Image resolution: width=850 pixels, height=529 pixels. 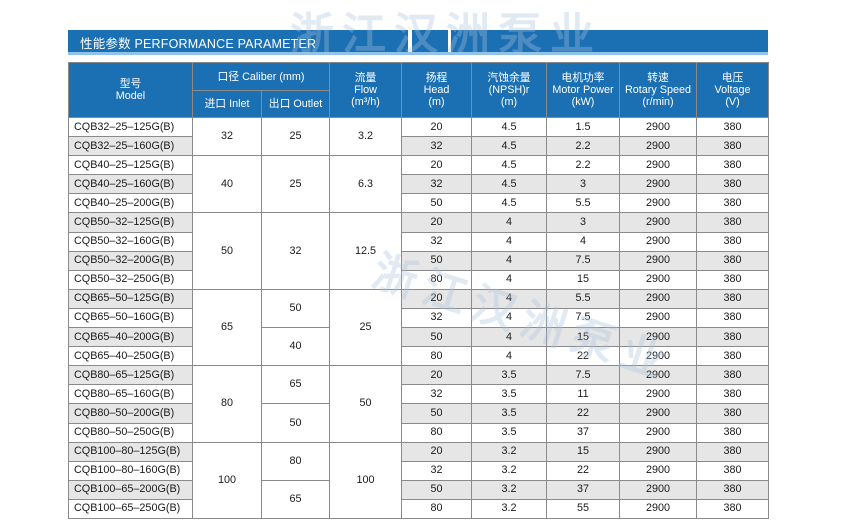 What do you see at coordinates (295, 251) in the screenshot?
I see `outlet-cell: 32` at bounding box center [295, 251].